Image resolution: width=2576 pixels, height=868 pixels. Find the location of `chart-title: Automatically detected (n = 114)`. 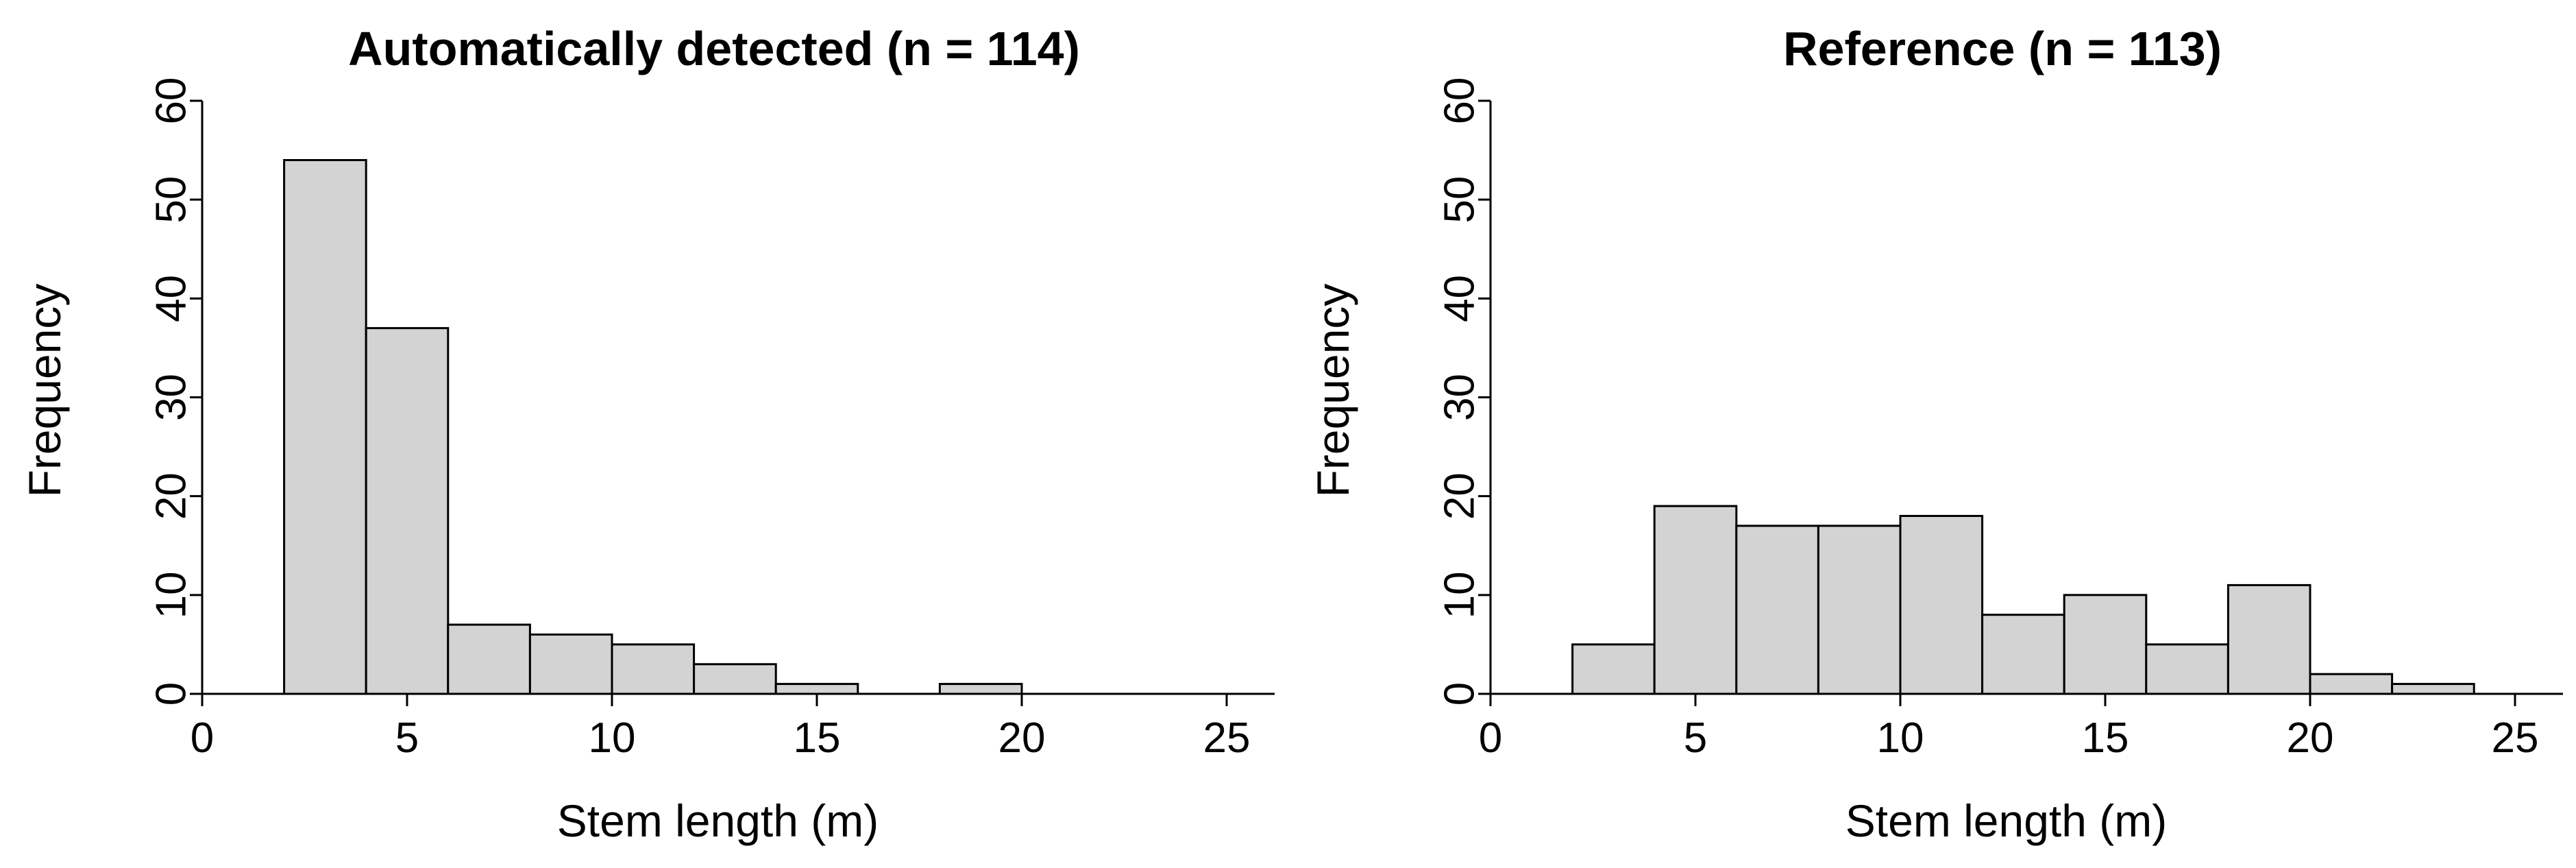

chart-title: Automatically detected (n = 114) is located at coordinates (714, 49).